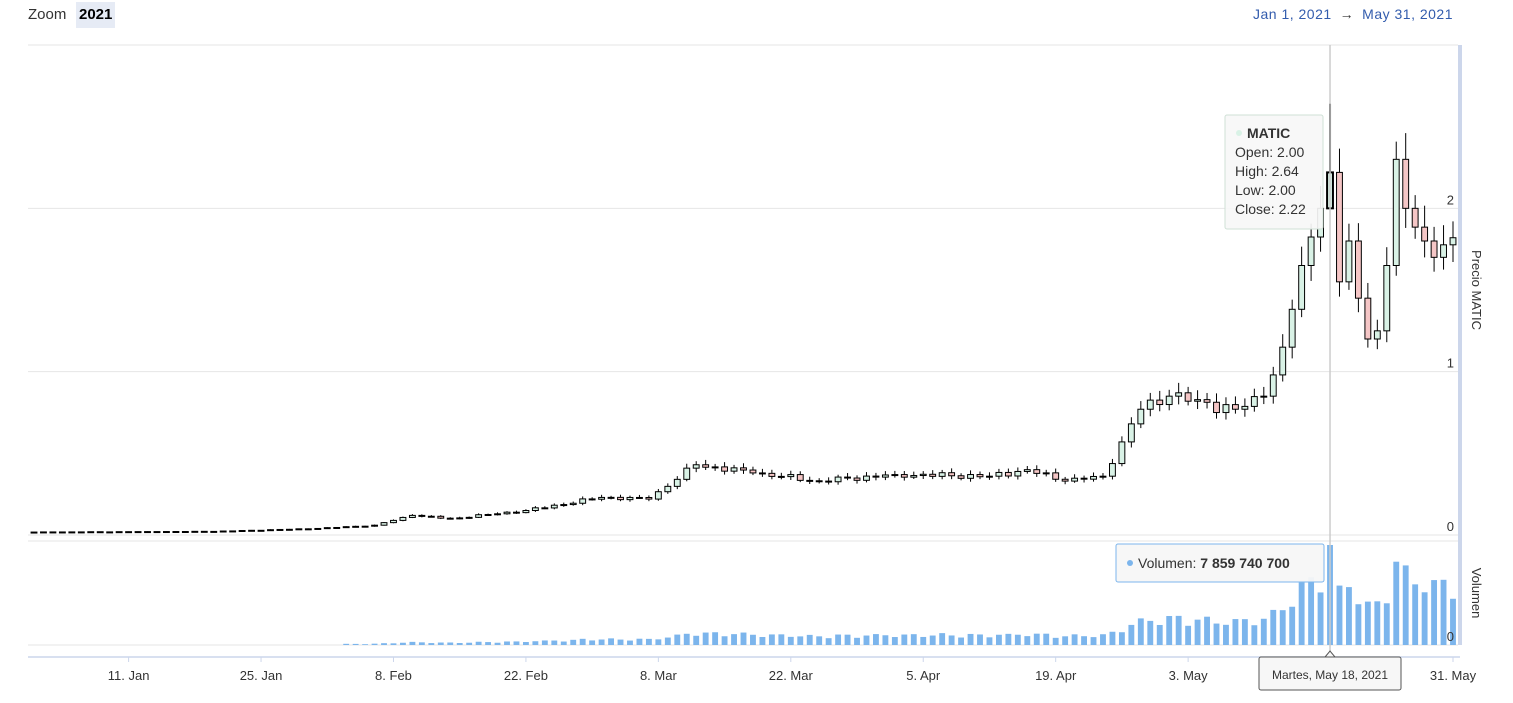  I want to click on price-tick-label: 2, so click(1450, 199).